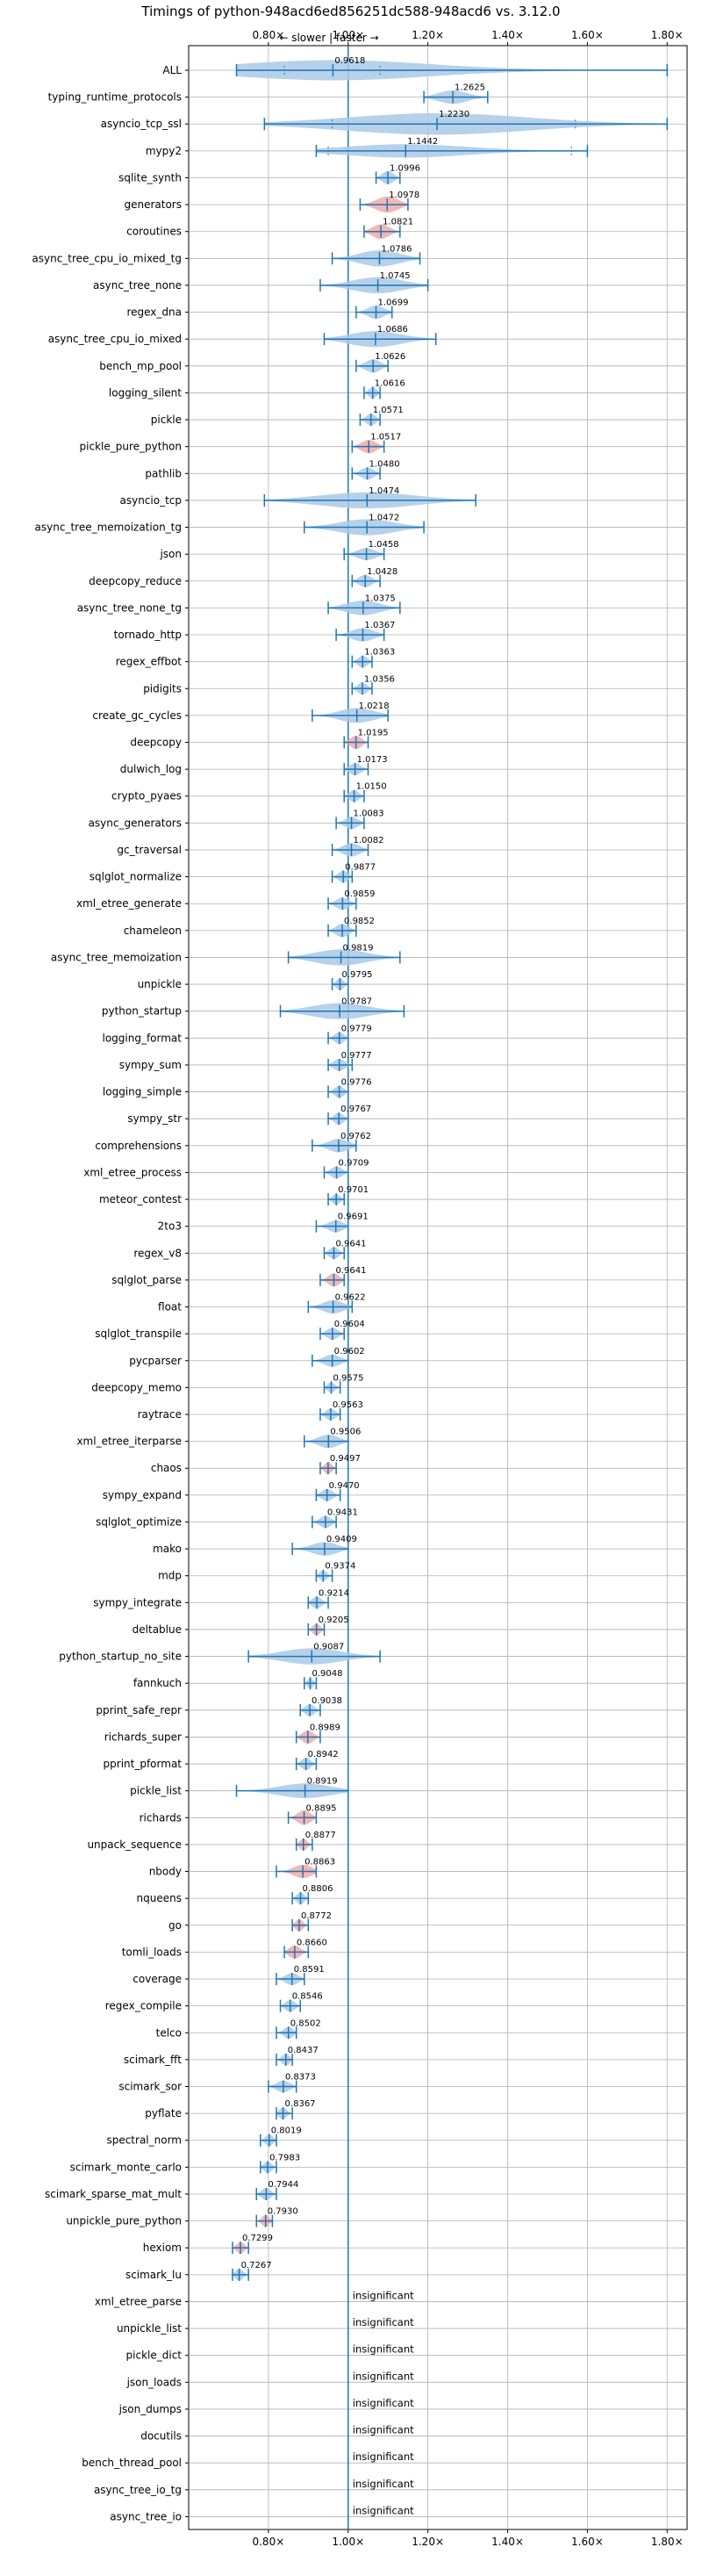  Describe the element at coordinates (129, 903) in the screenshot. I see `y-tick-label: xml_etree_generate` at that location.